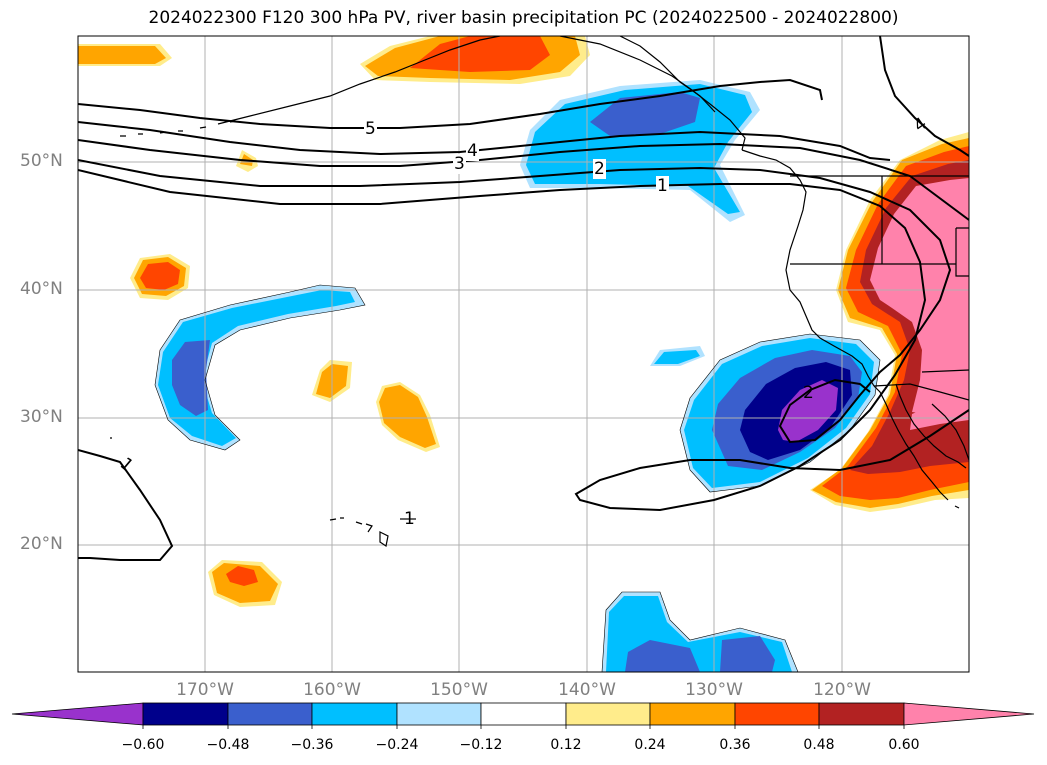 Image resolution: width=1047 pixels, height=765 pixels. What do you see at coordinates (924, 96) in the screenshot?
I see `pv-contour-4-east` at bounding box center [924, 96].